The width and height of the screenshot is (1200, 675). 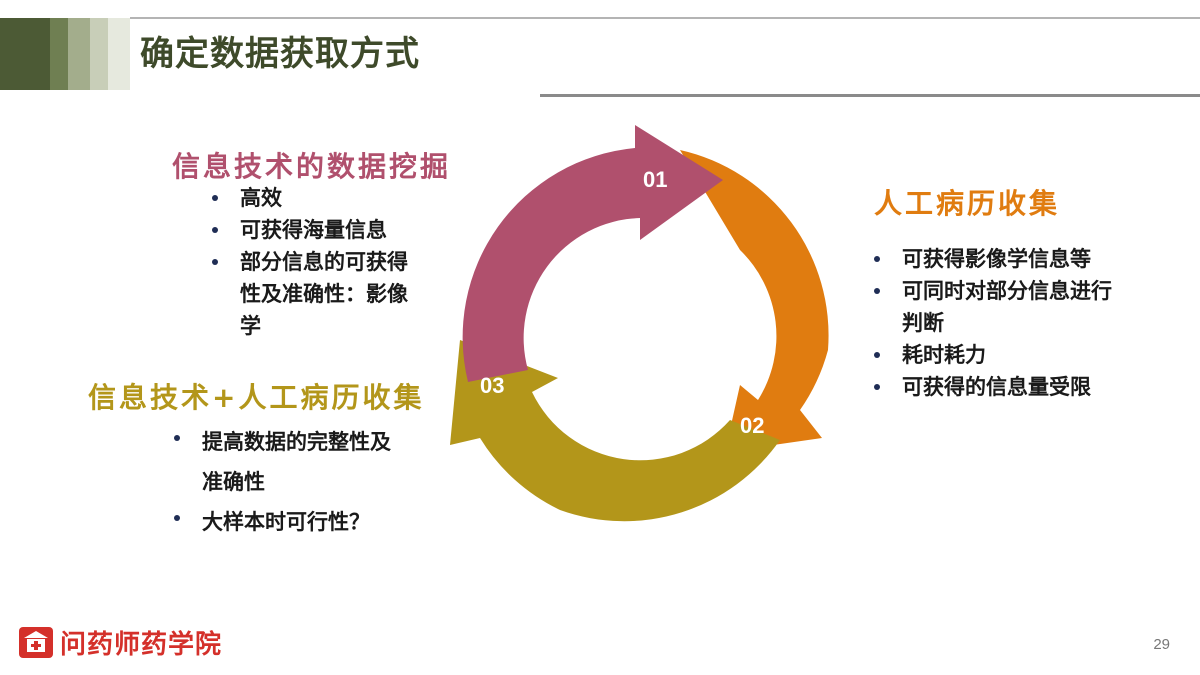 What do you see at coordinates (36, 642) in the screenshot?
I see `pharmacy-academy-logo-icon` at bounding box center [36, 642].